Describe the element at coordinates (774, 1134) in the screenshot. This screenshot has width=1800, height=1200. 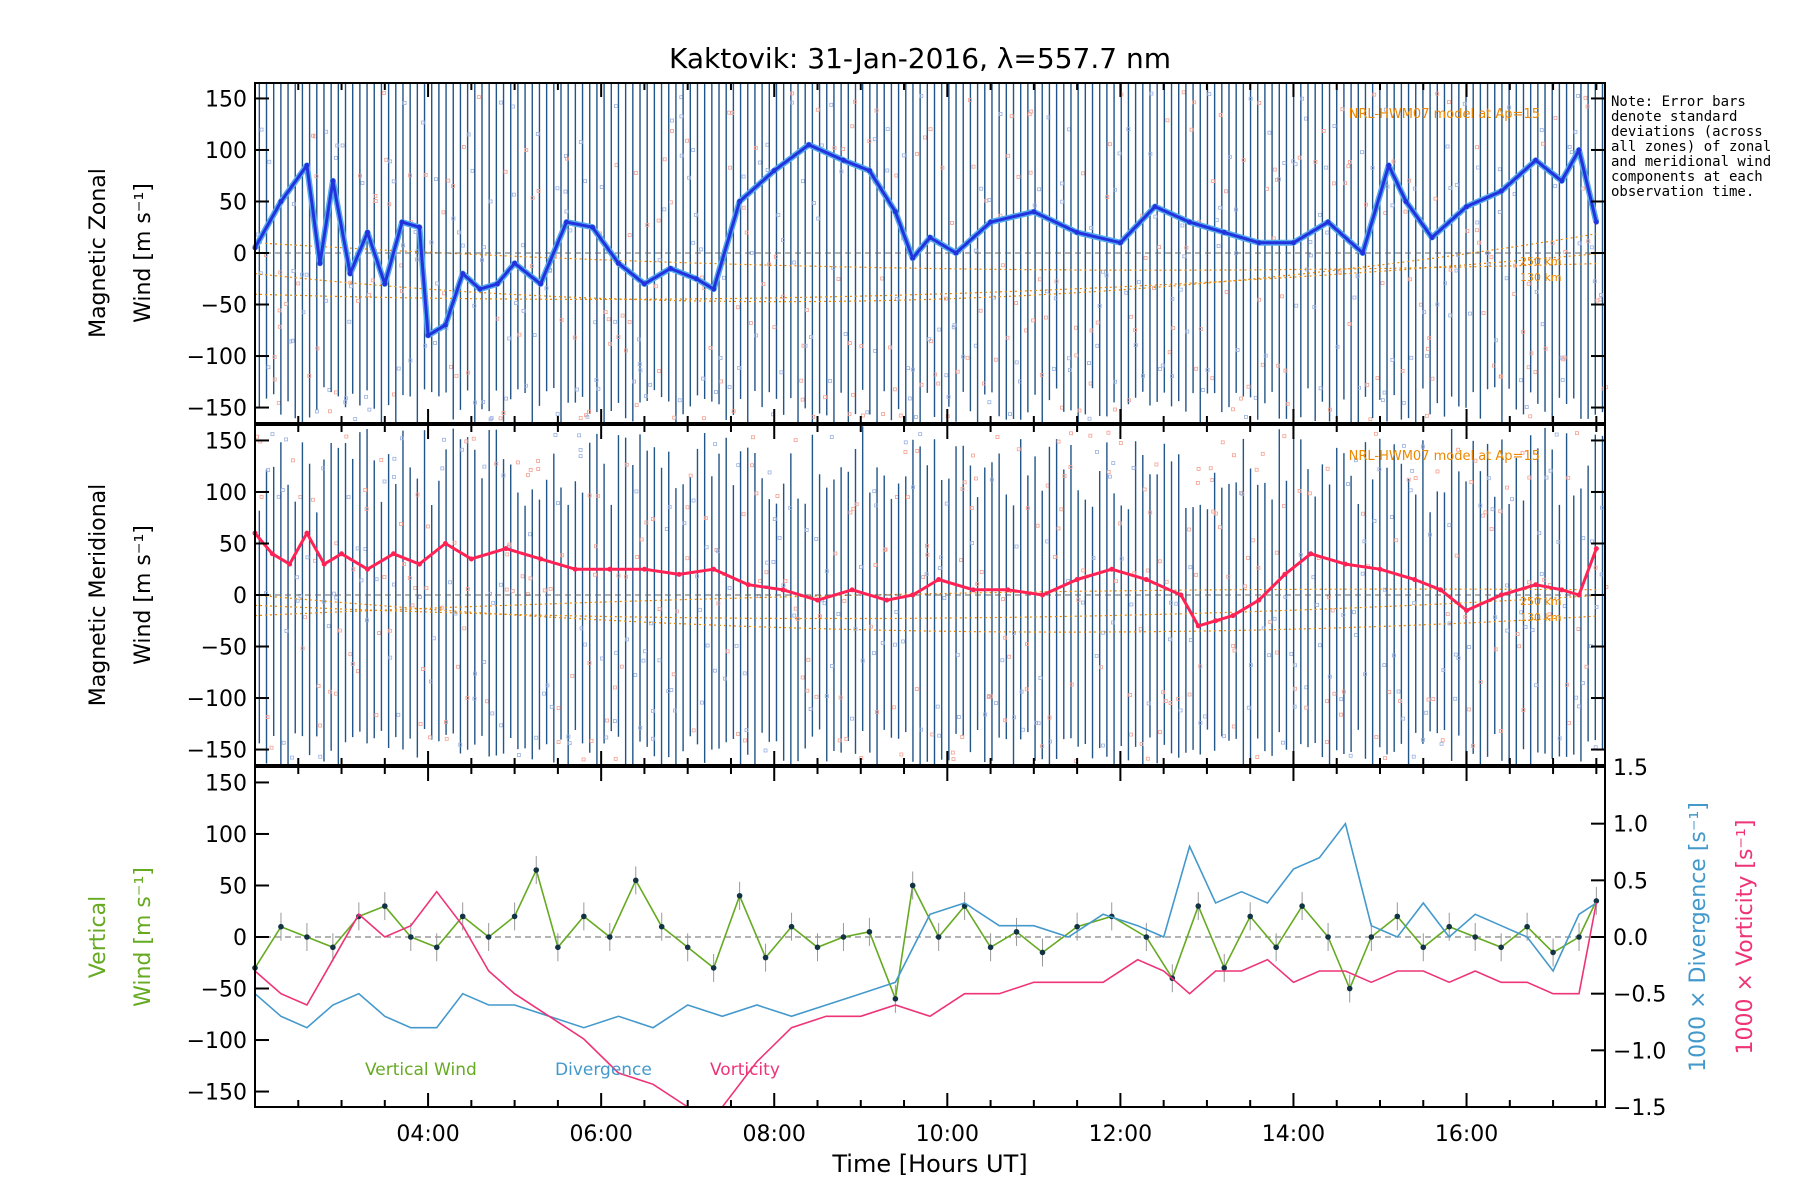
I see `x-tick-label: 08:00` at that location.